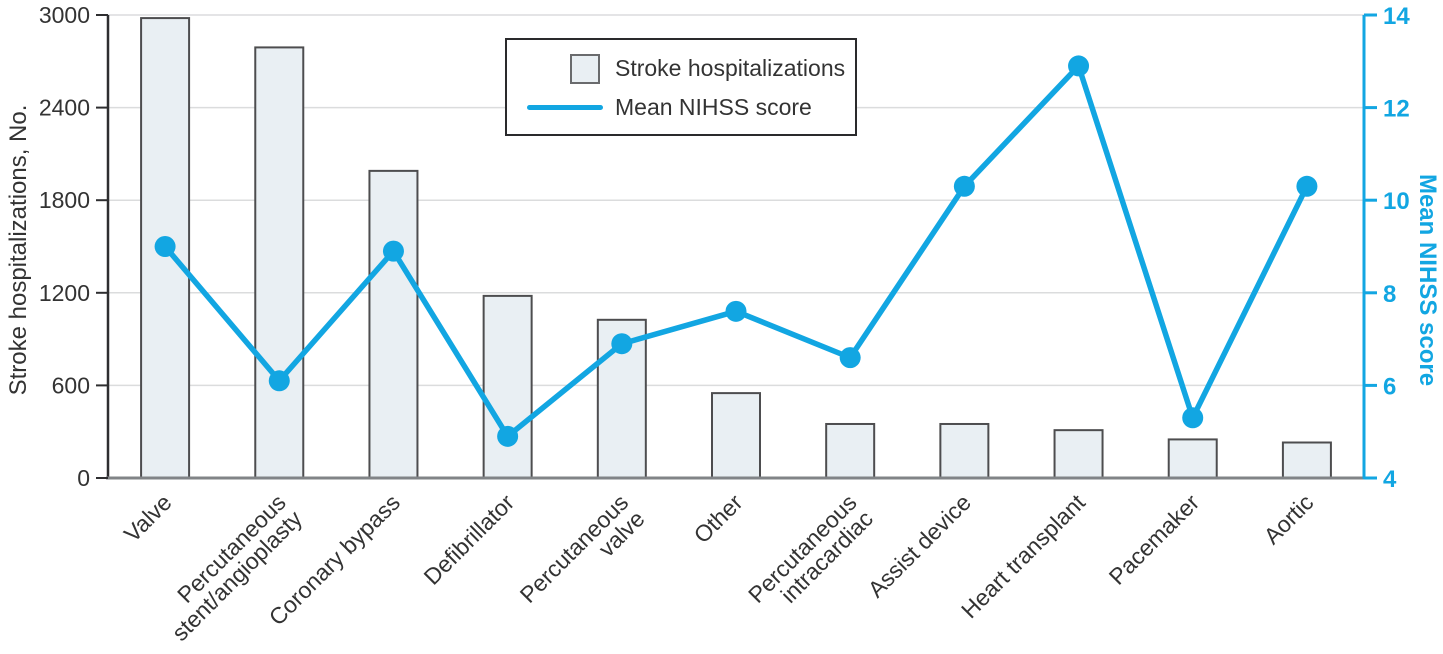 The width and height of the screenshot is (1443, 654). I want to click on right-axis-ticks: 4 6 8 10 12 14, so click(1387, 248).